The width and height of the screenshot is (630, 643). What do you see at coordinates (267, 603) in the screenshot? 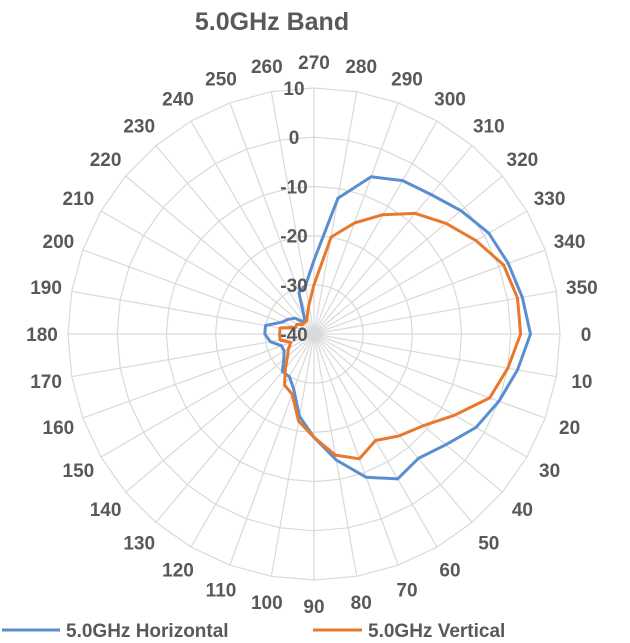
I see `angle-tick-label: 100` at bounding box center [267, 603].